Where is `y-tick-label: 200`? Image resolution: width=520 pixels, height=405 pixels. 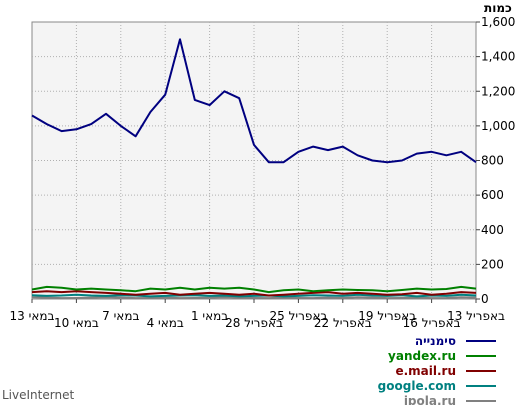 y-tick-label: 200 is located at coordinates (492, 264).